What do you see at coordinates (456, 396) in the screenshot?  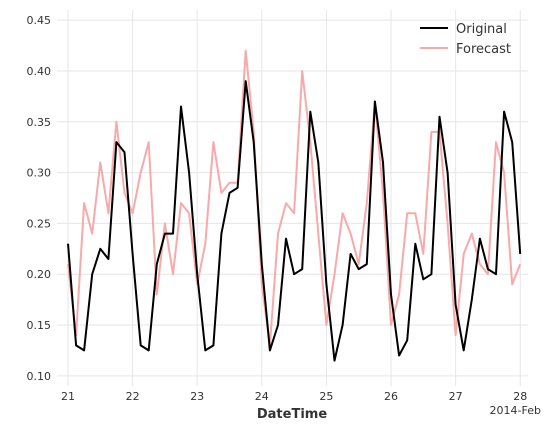 I see `x-tick-label: 27` at bounding box center [456, 396].